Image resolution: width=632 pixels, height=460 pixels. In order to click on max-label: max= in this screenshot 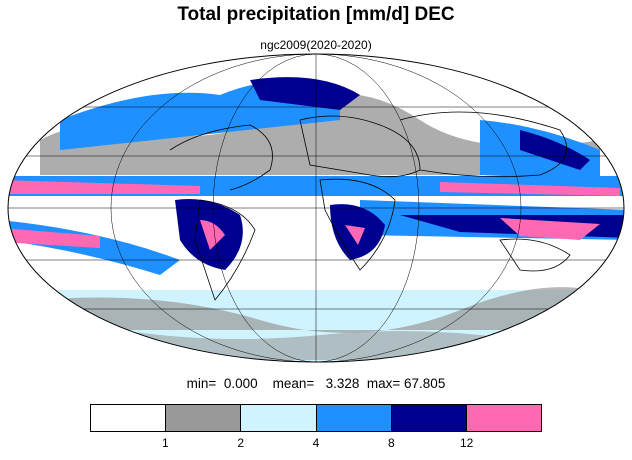, I will do `click(383, 383)`.